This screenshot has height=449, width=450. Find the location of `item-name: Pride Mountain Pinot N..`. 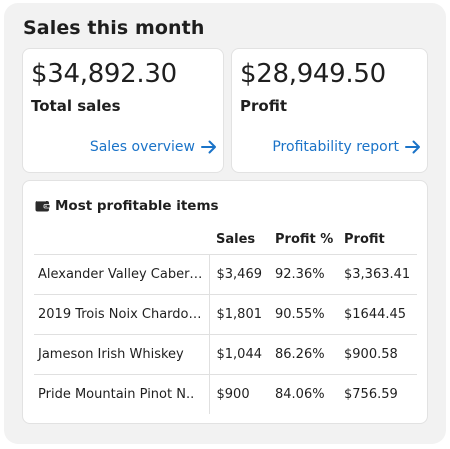

item-name: Pride Mountain Pinot N.. is located at coordinates (122, 394).